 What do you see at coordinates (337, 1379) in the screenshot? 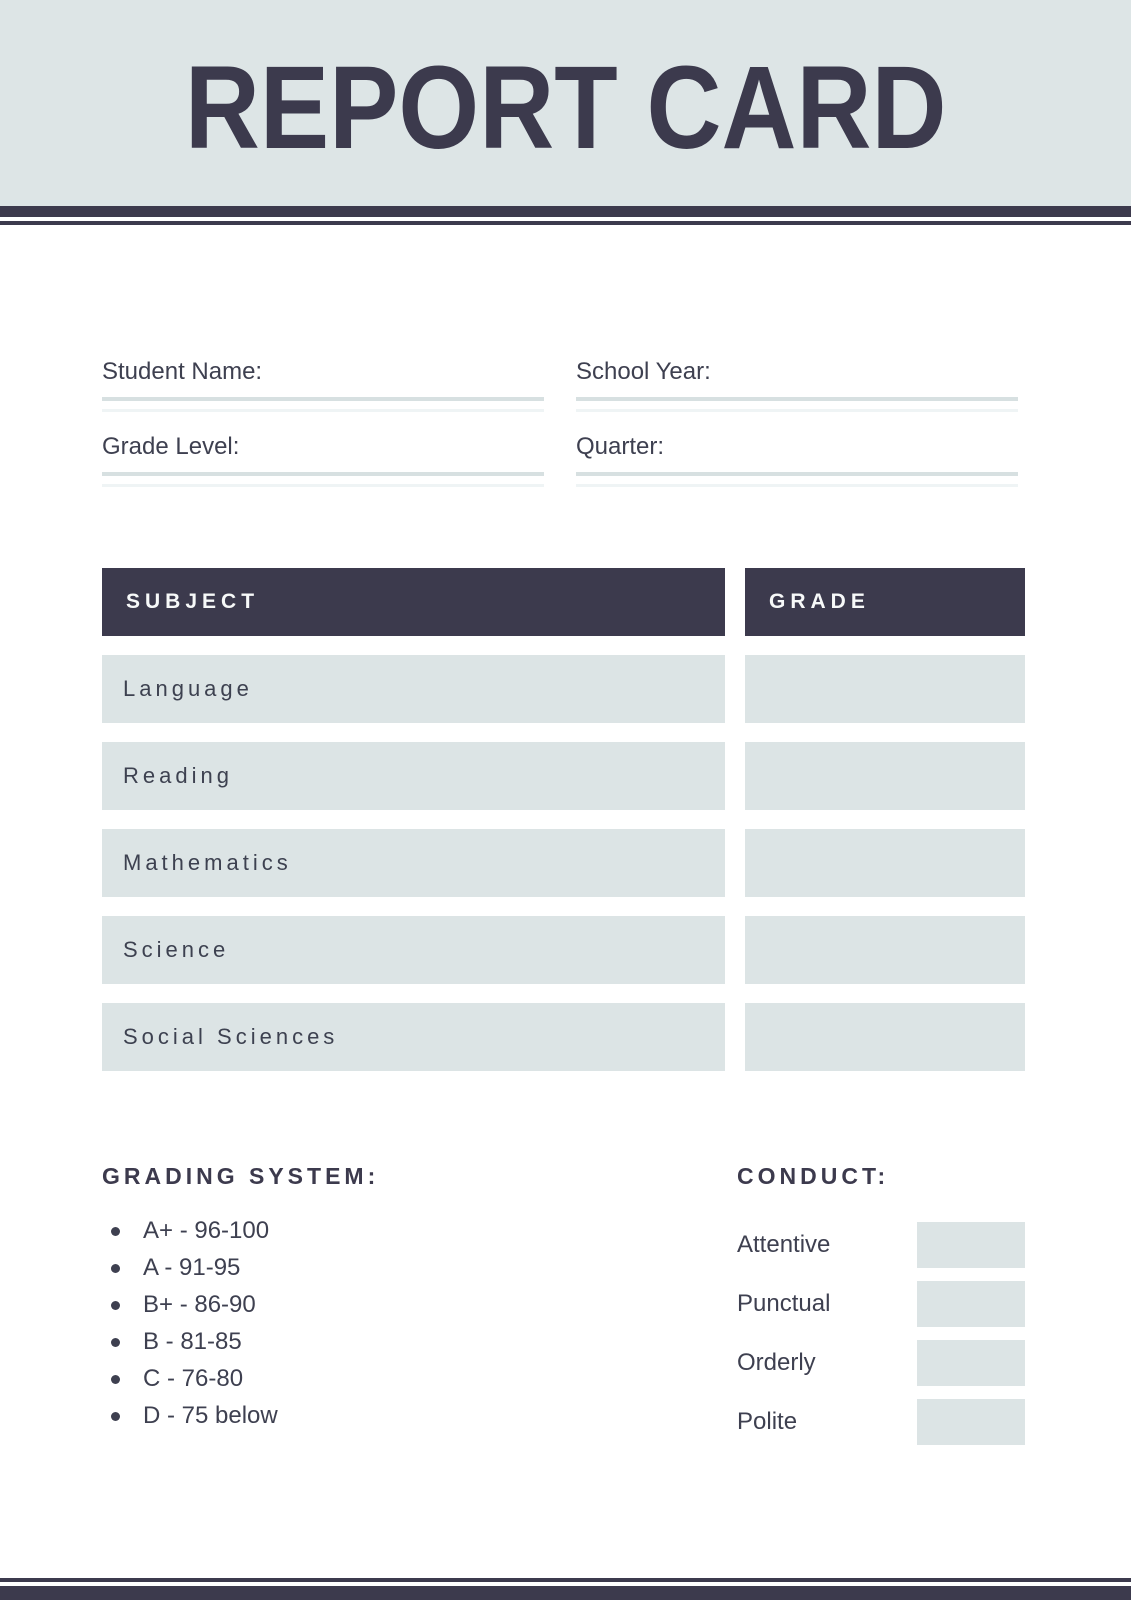
I see `grading-system-item: C - 76-80` at bounding box center [337, 1379].